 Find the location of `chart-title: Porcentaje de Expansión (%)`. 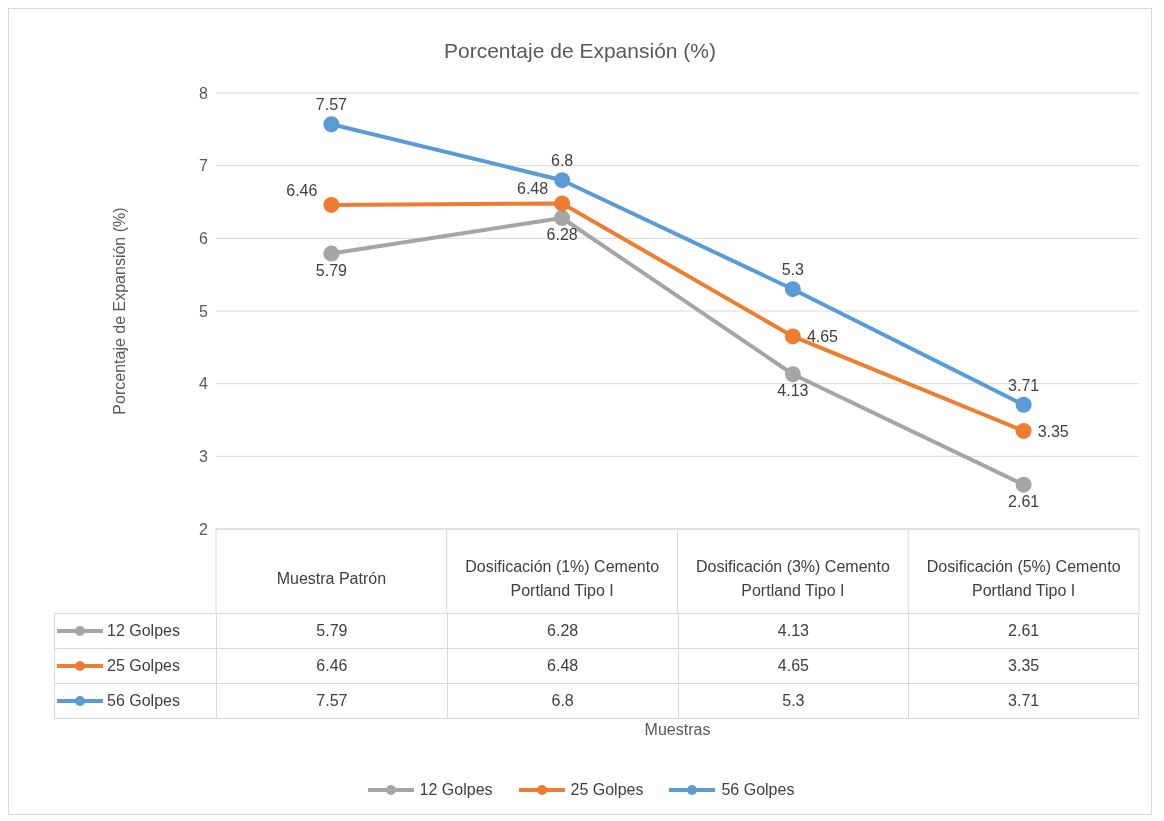

chart-title: Porcentaje de Expansión (%) is located at coordinates (580, 51).